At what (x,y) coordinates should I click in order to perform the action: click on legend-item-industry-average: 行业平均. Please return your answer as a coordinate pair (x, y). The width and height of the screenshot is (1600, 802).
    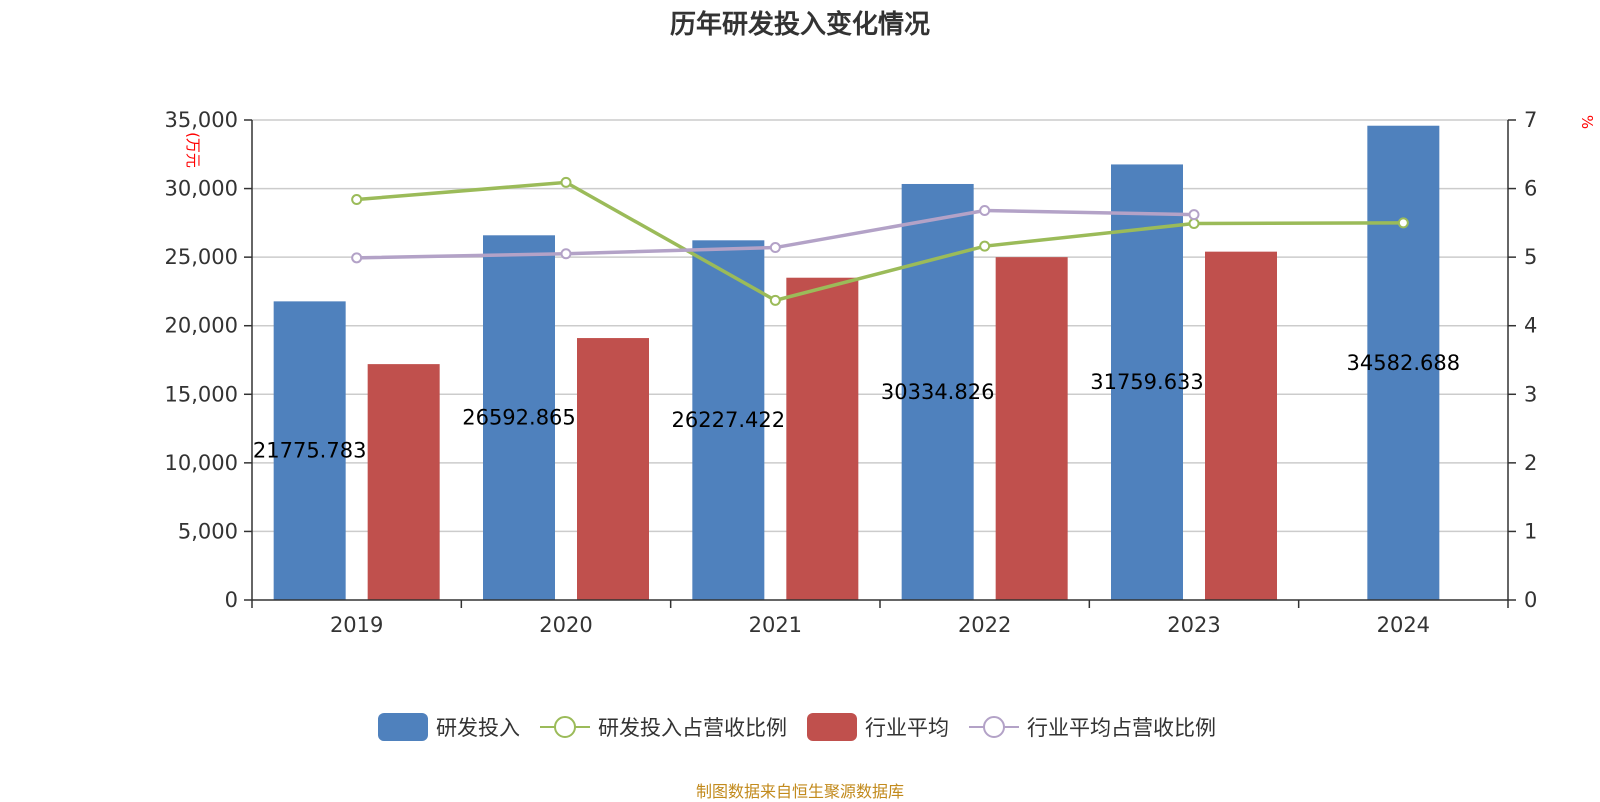
    Looking at the image, I should click on (878, 727).